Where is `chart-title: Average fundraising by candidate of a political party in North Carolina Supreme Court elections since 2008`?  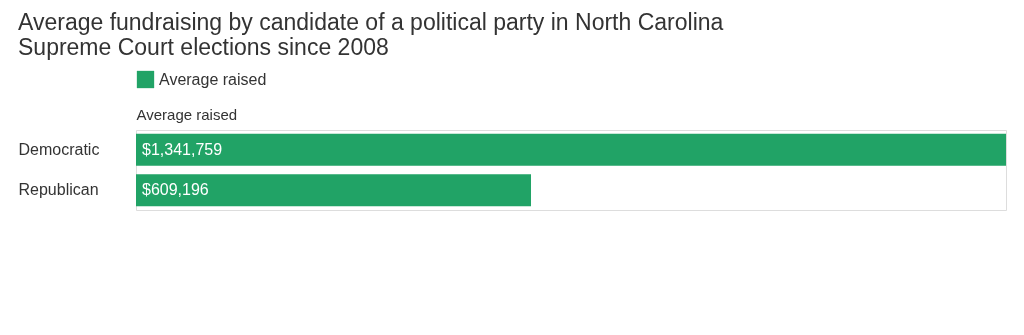
chart-title: Average fundraising by candidate of a political party in North Carolina Supreme Court elections since 2008 is located at coordinates (371, 34).